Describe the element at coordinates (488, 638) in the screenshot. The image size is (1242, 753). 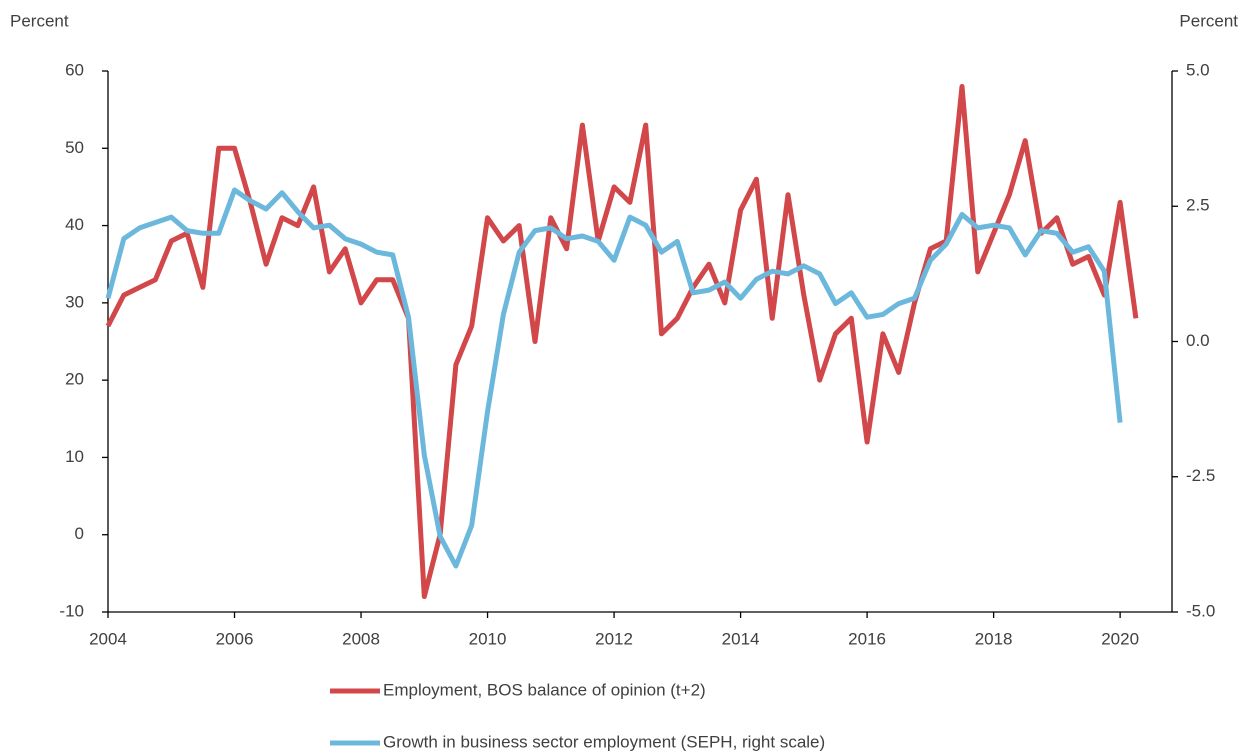
I see `x-tick-label: 2010` at that location.